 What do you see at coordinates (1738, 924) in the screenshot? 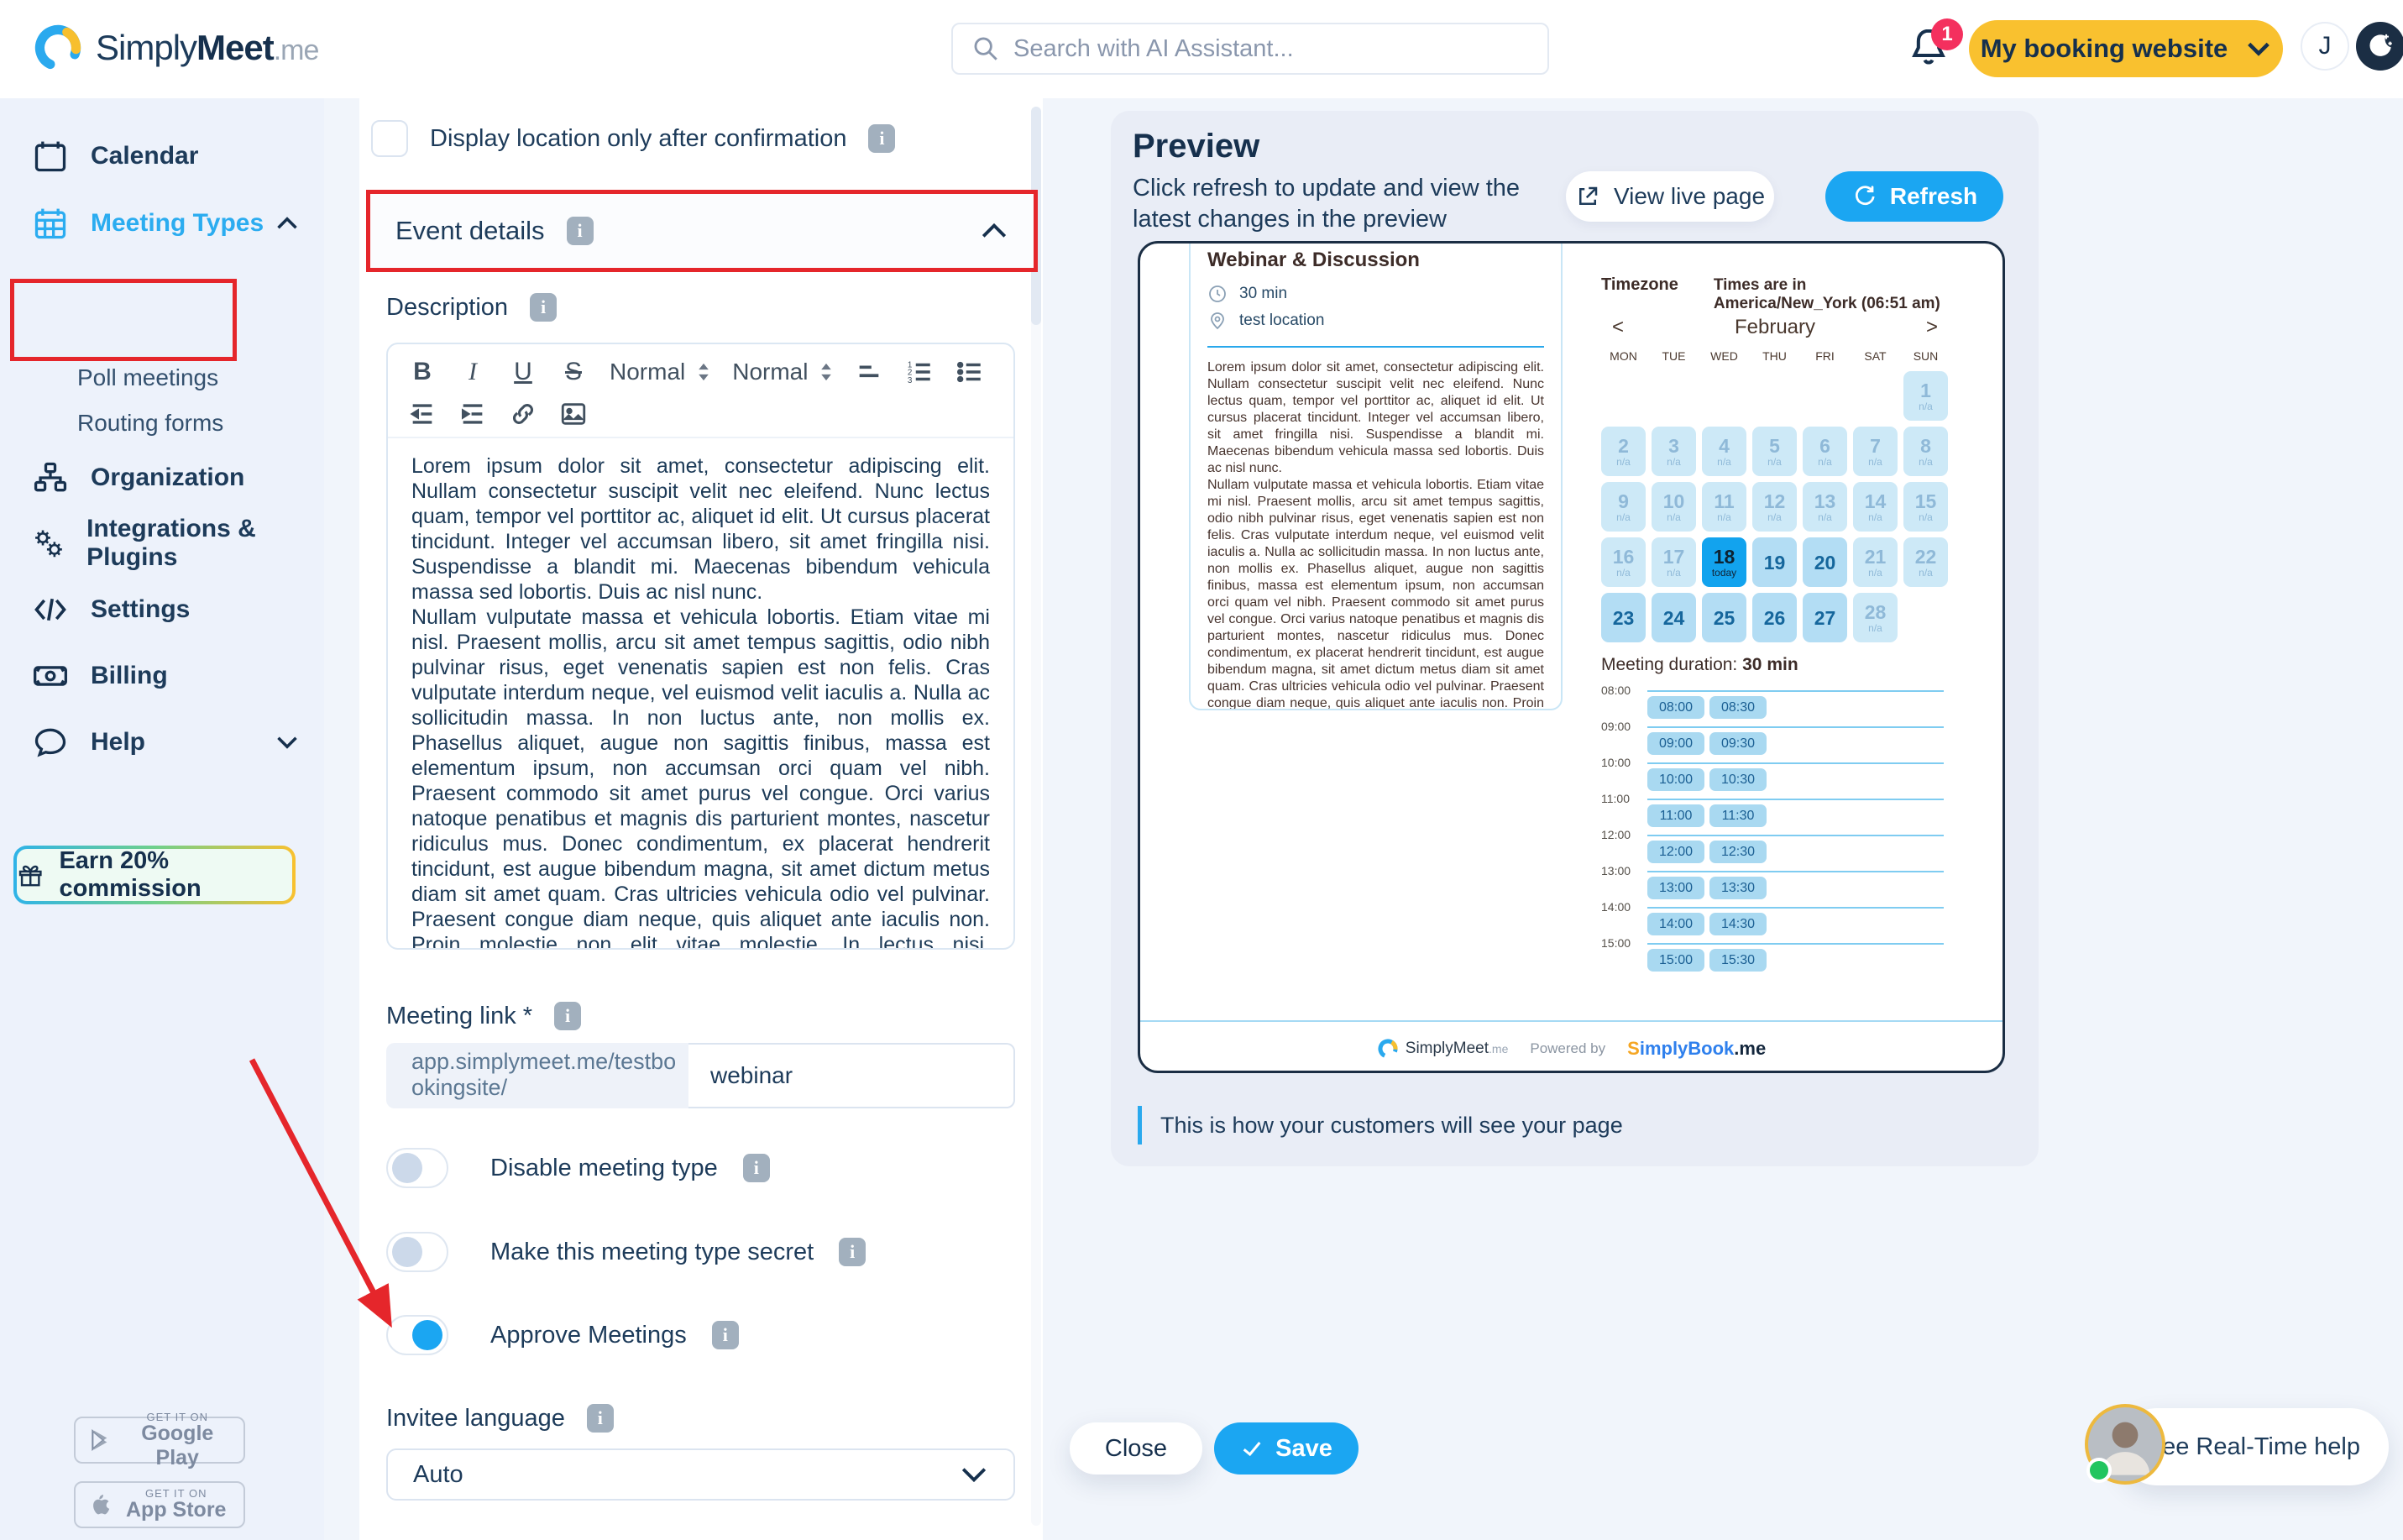
I see `time-slot-button: 14:30` at bounding box center [1738, 924].